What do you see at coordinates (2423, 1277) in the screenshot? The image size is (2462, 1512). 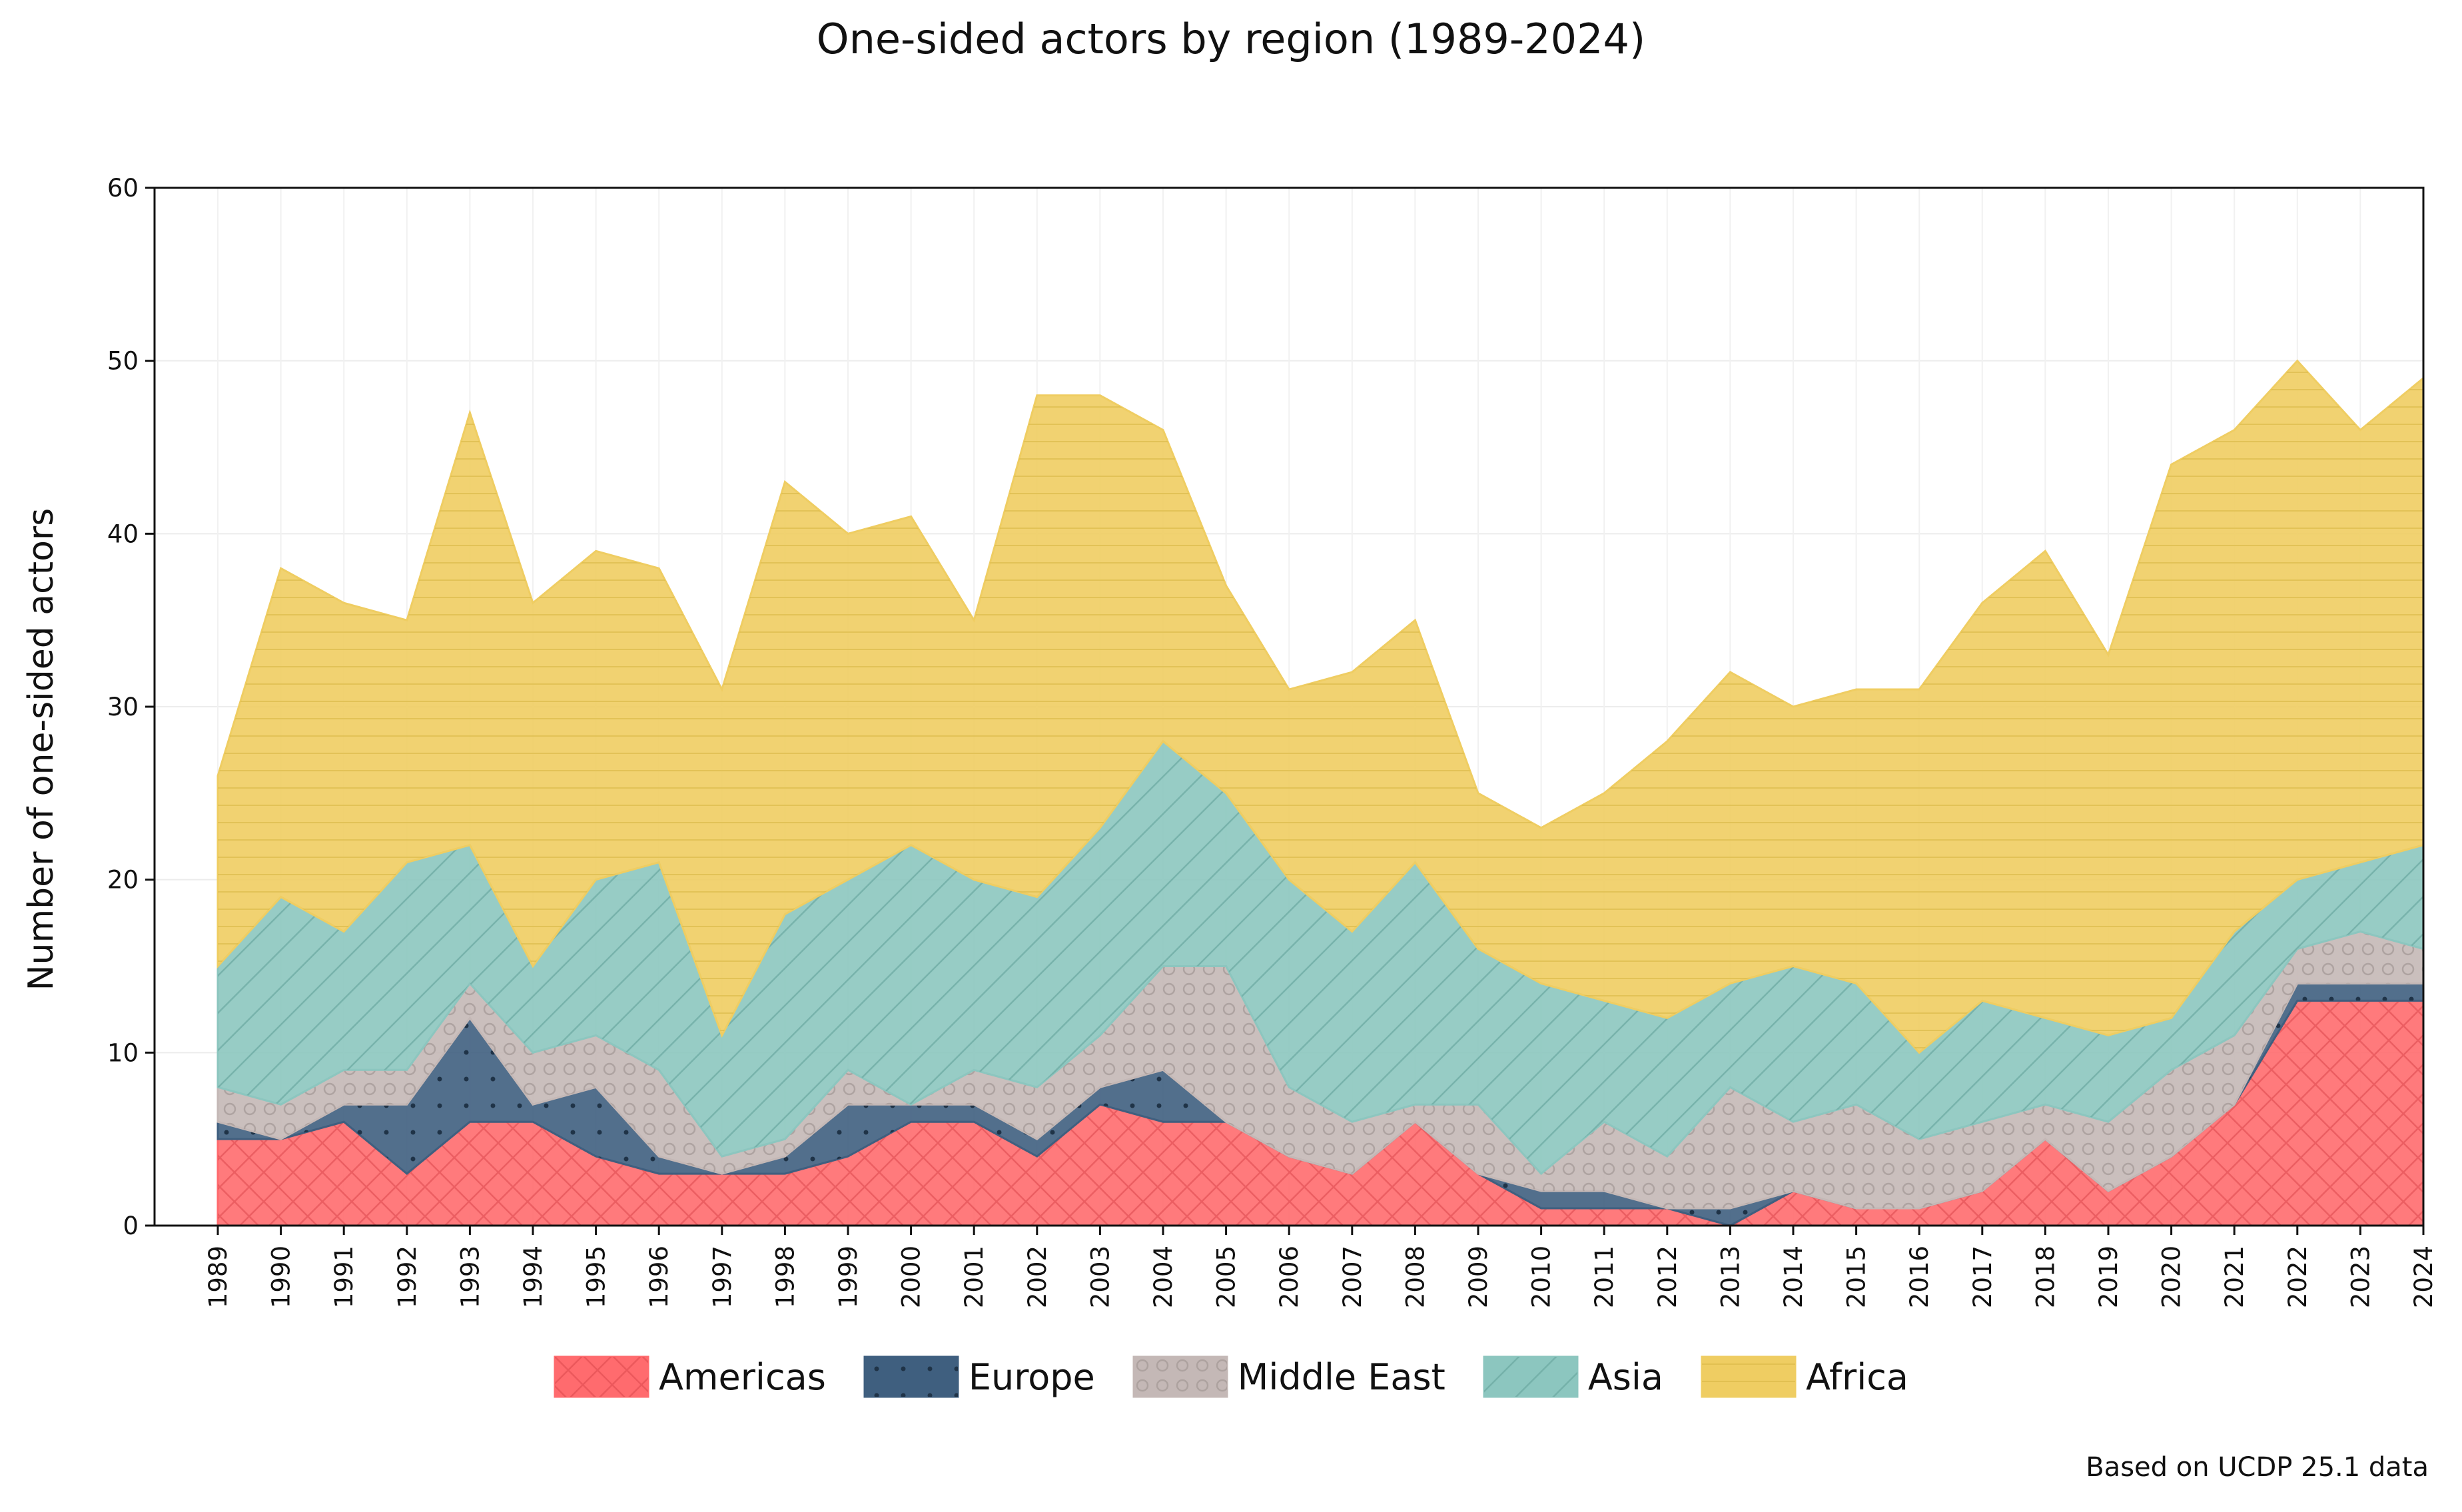 I see `x-tick-label: 2024` at bounding box center [2423, 1277].